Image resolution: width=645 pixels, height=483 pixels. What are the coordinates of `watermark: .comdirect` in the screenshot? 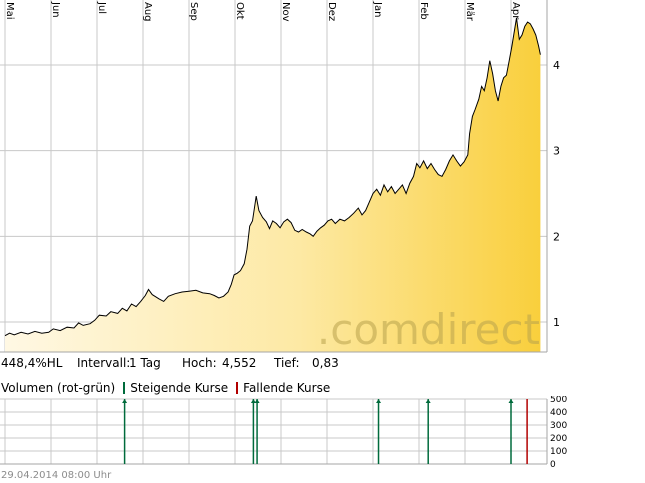 It's located at (428, 329).